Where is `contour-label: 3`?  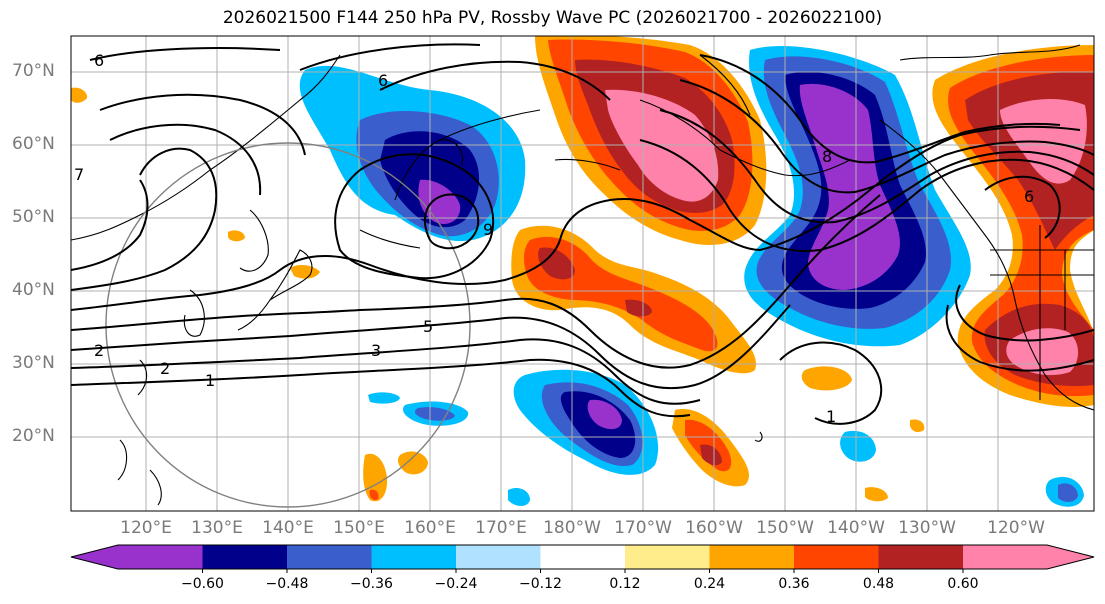 contour-label: 3 is located at coordinates (376, 350).